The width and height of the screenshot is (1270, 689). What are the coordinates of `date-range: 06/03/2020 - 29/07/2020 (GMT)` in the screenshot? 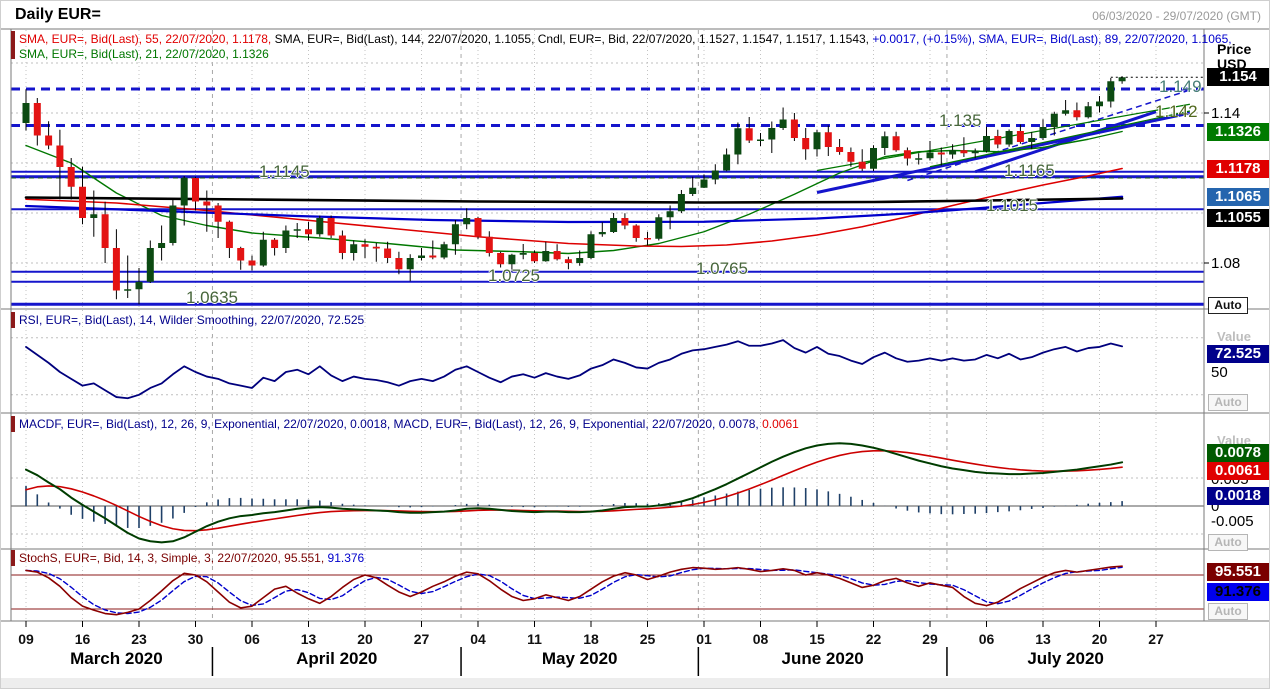 It's located at (1176, 16).